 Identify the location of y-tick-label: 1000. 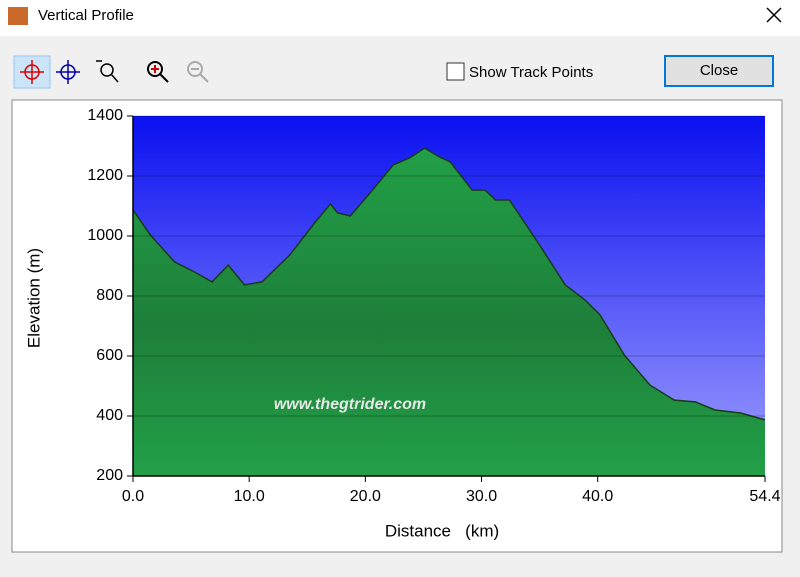
(105, 235).